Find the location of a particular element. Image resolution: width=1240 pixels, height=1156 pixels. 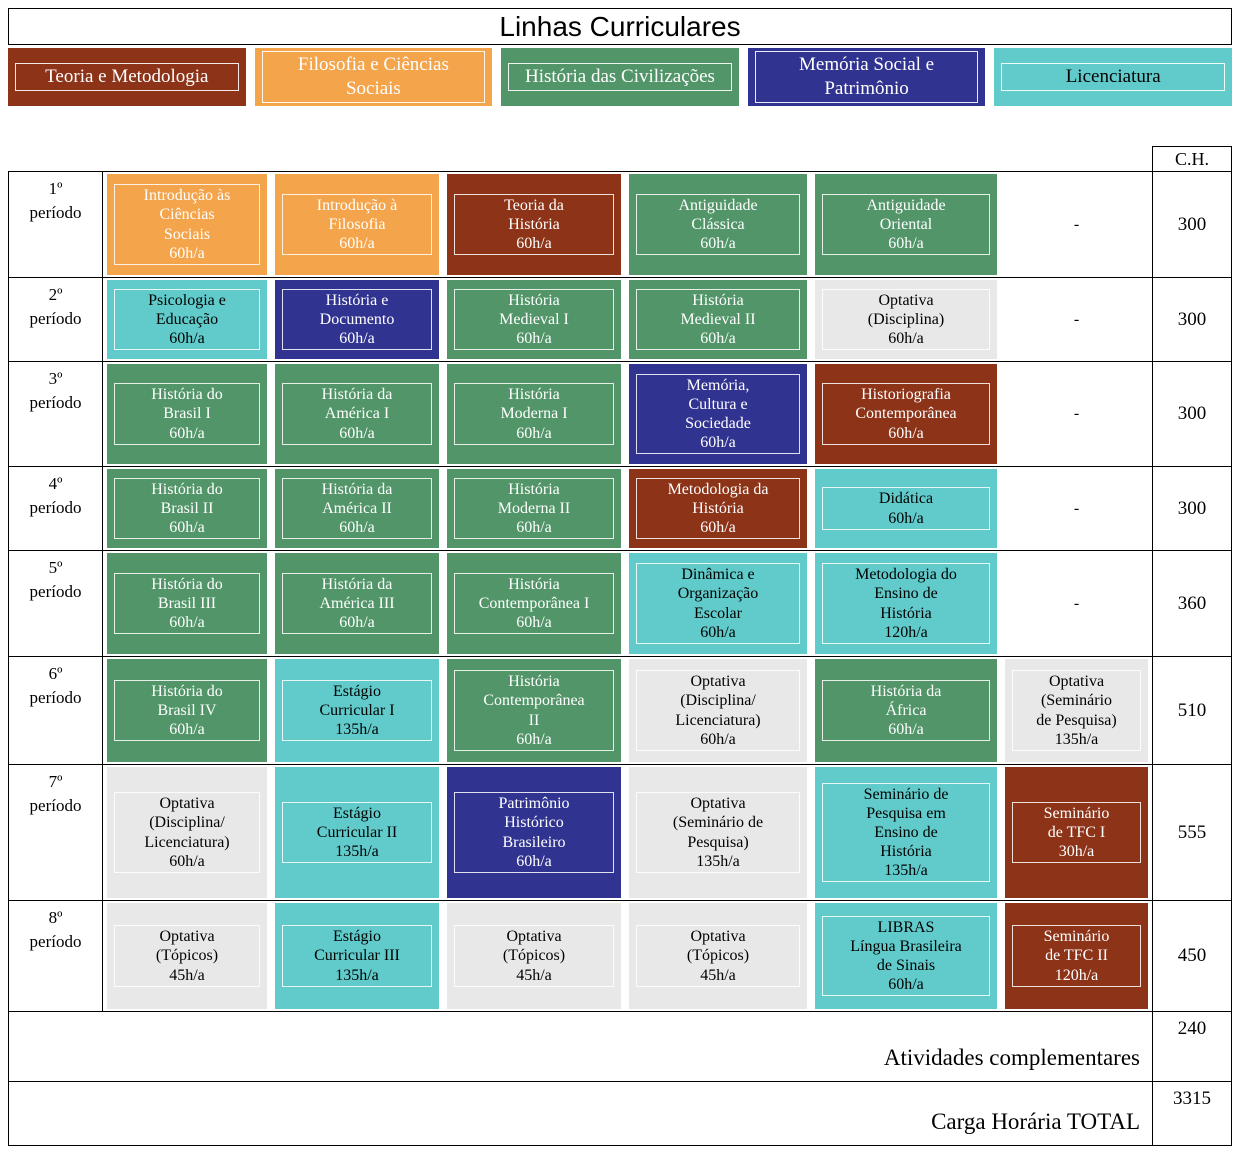

course-text: Patrimônio Histórico Brasileiro 60h/a is located at coordinates (534, 832).